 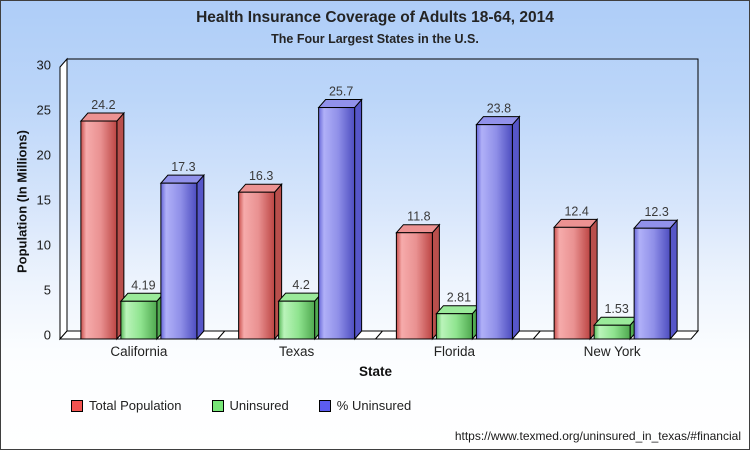 I want to click on y-tick-label: 20, so click(x=44, y=154).